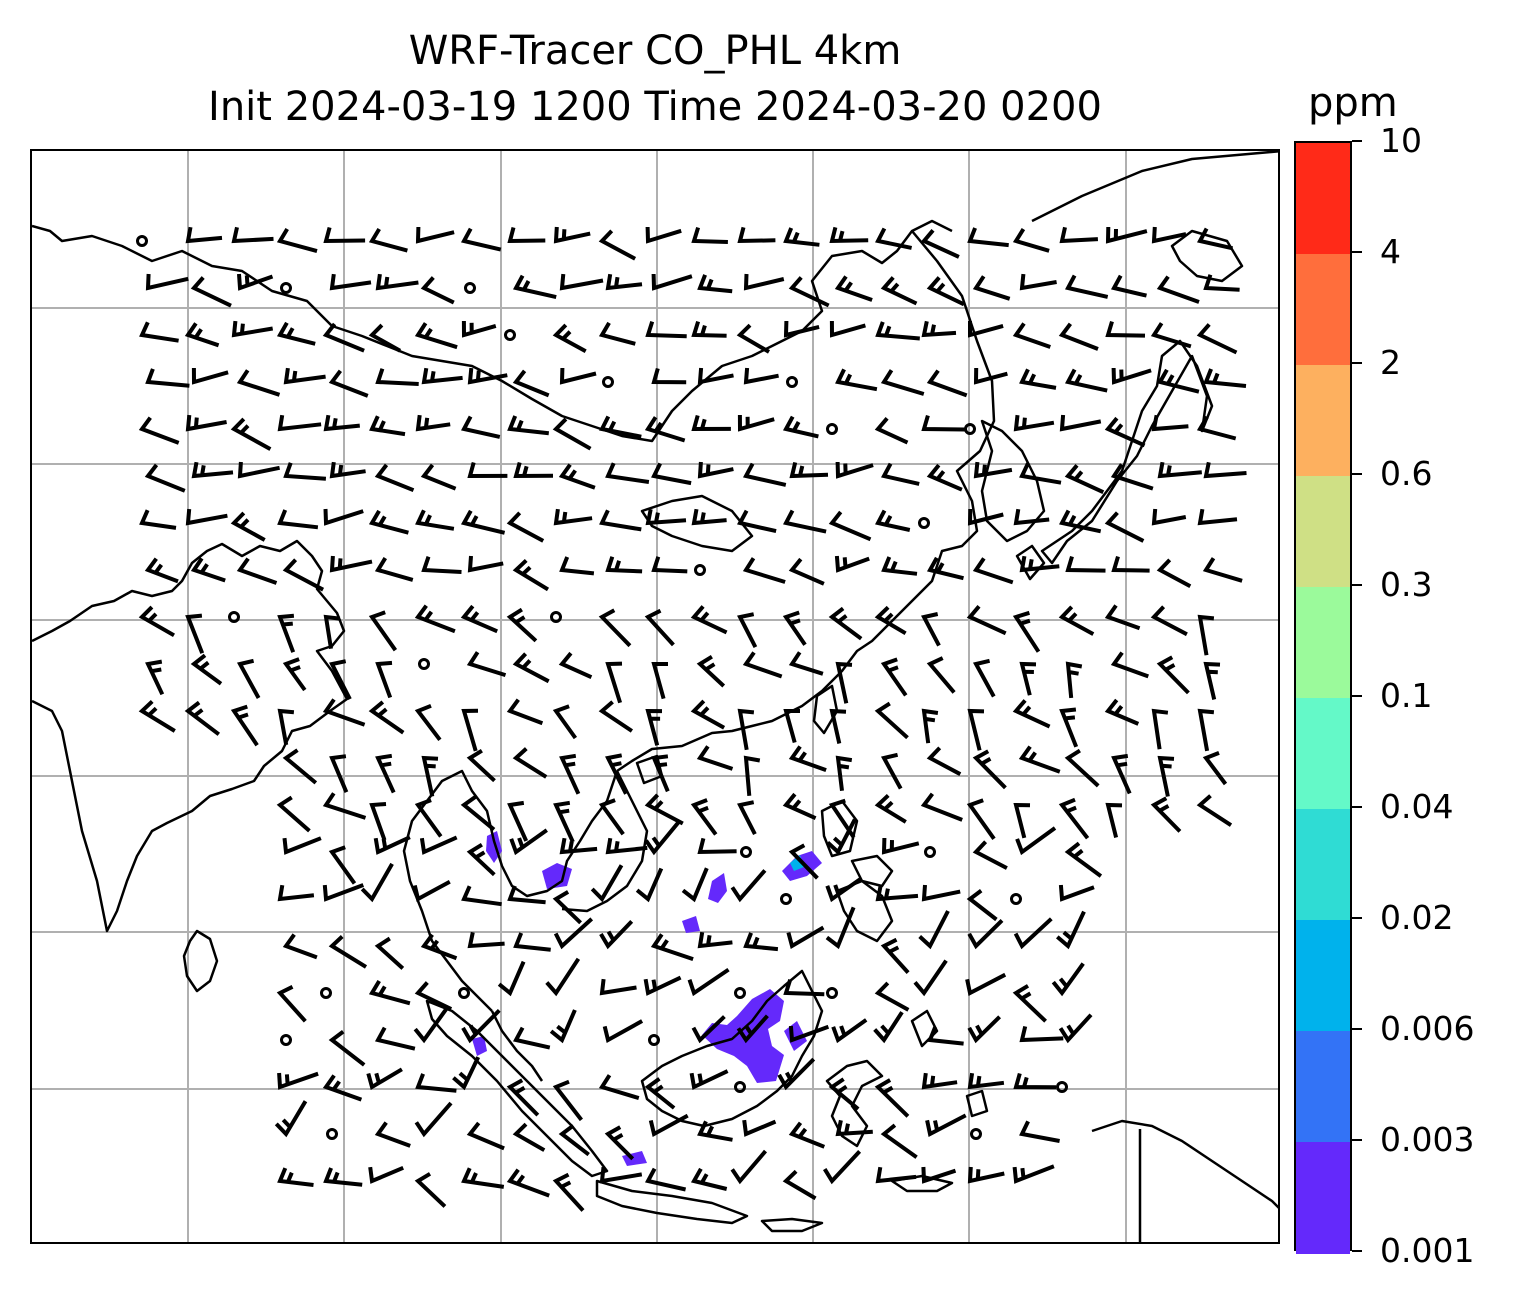 The image size is (1528, 1306). I want to click on coastline-timor, so click(922, 1183).